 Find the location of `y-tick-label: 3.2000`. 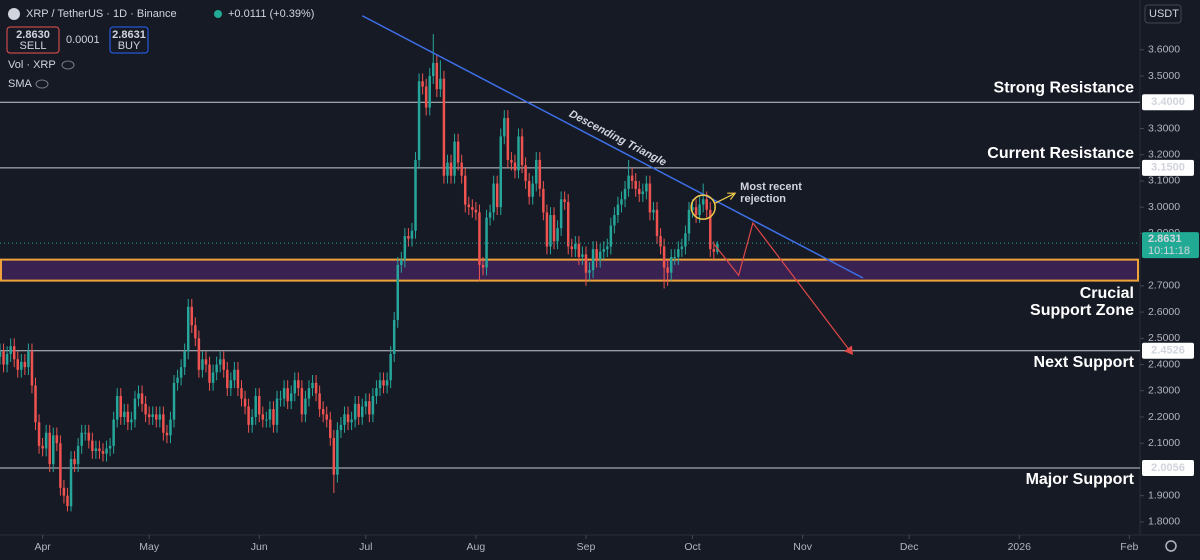

y-tick-label: 3.2000 is located at coordinates (1164, 155).